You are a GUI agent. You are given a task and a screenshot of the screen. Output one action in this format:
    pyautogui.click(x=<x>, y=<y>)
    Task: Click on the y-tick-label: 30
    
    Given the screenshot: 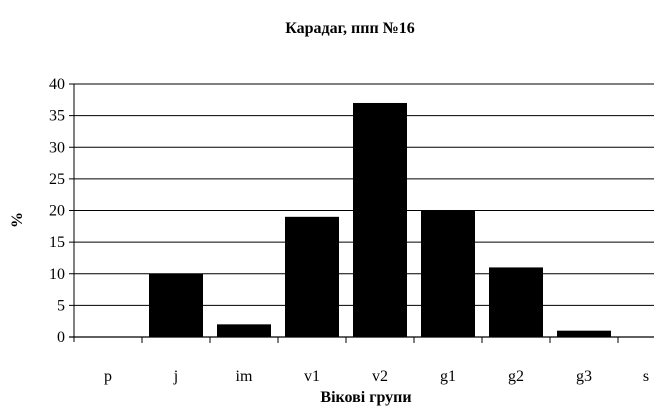 What is the action you would take?
    pyautogui.click(x=57, y=147)
    